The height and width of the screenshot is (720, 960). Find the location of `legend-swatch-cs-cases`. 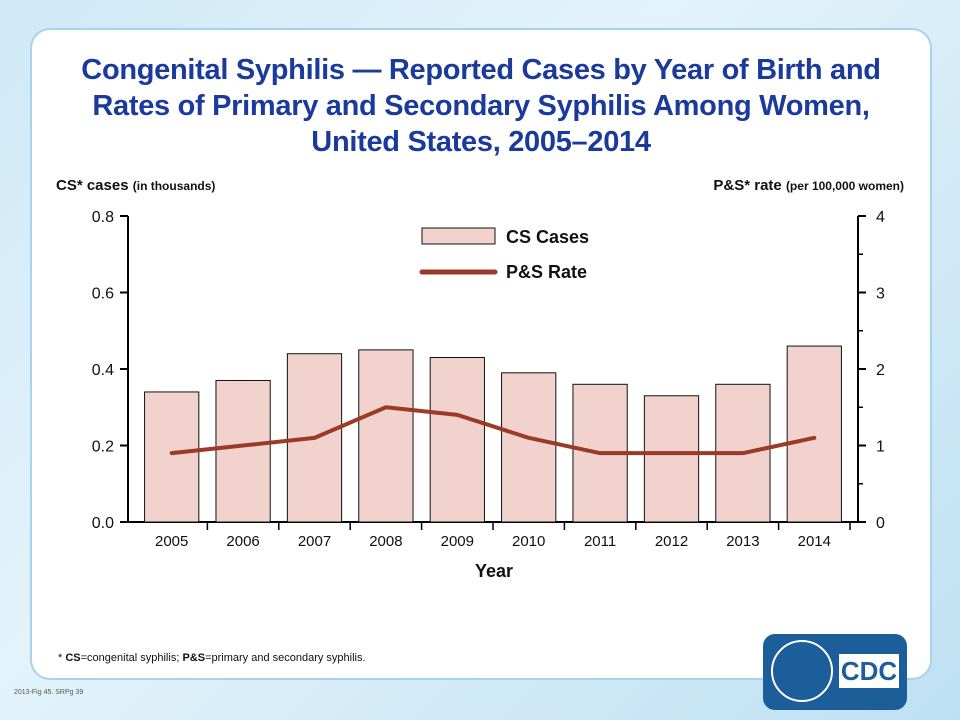

legend-swatch-cs-cases is located at coordinates (458, 236).